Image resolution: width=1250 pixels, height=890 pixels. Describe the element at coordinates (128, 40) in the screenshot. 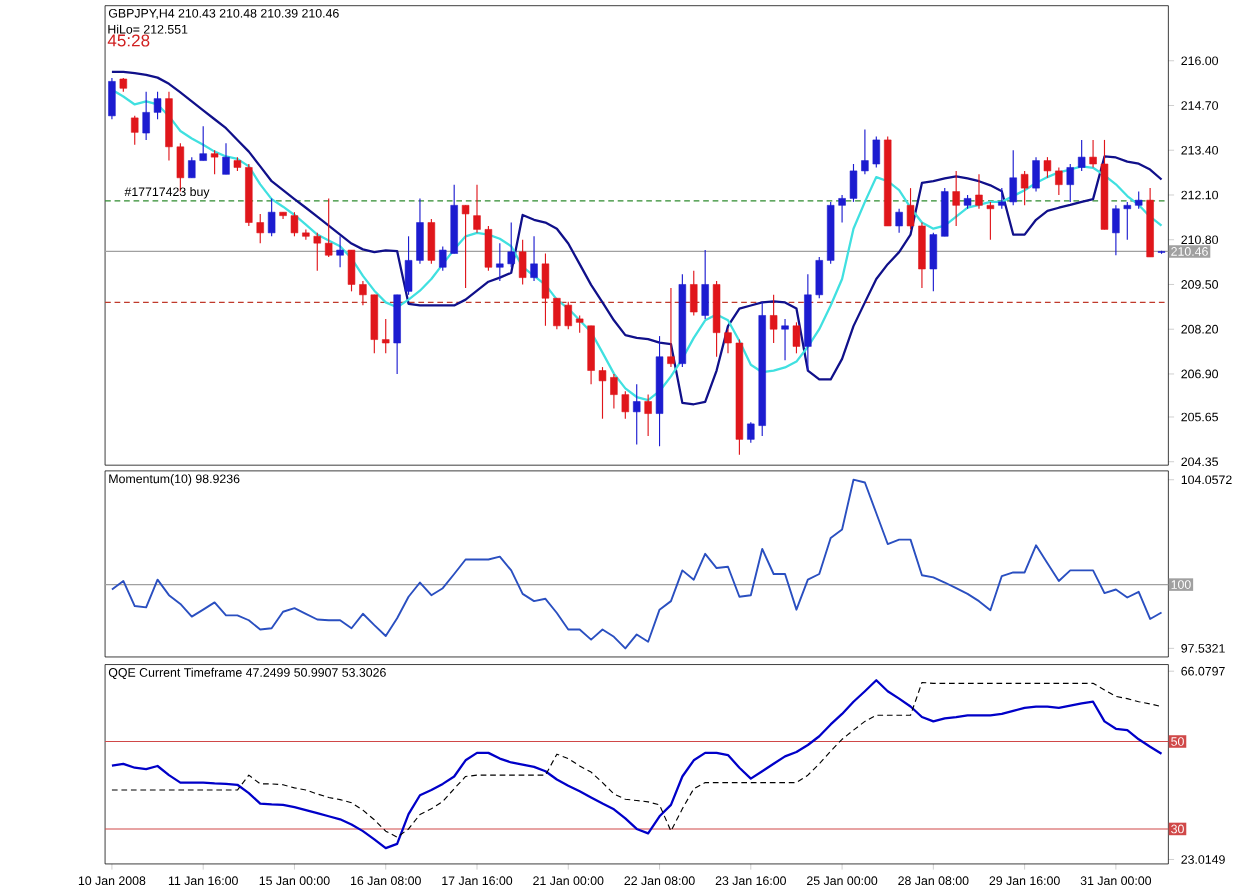

I see `text: 45:28` at that location.